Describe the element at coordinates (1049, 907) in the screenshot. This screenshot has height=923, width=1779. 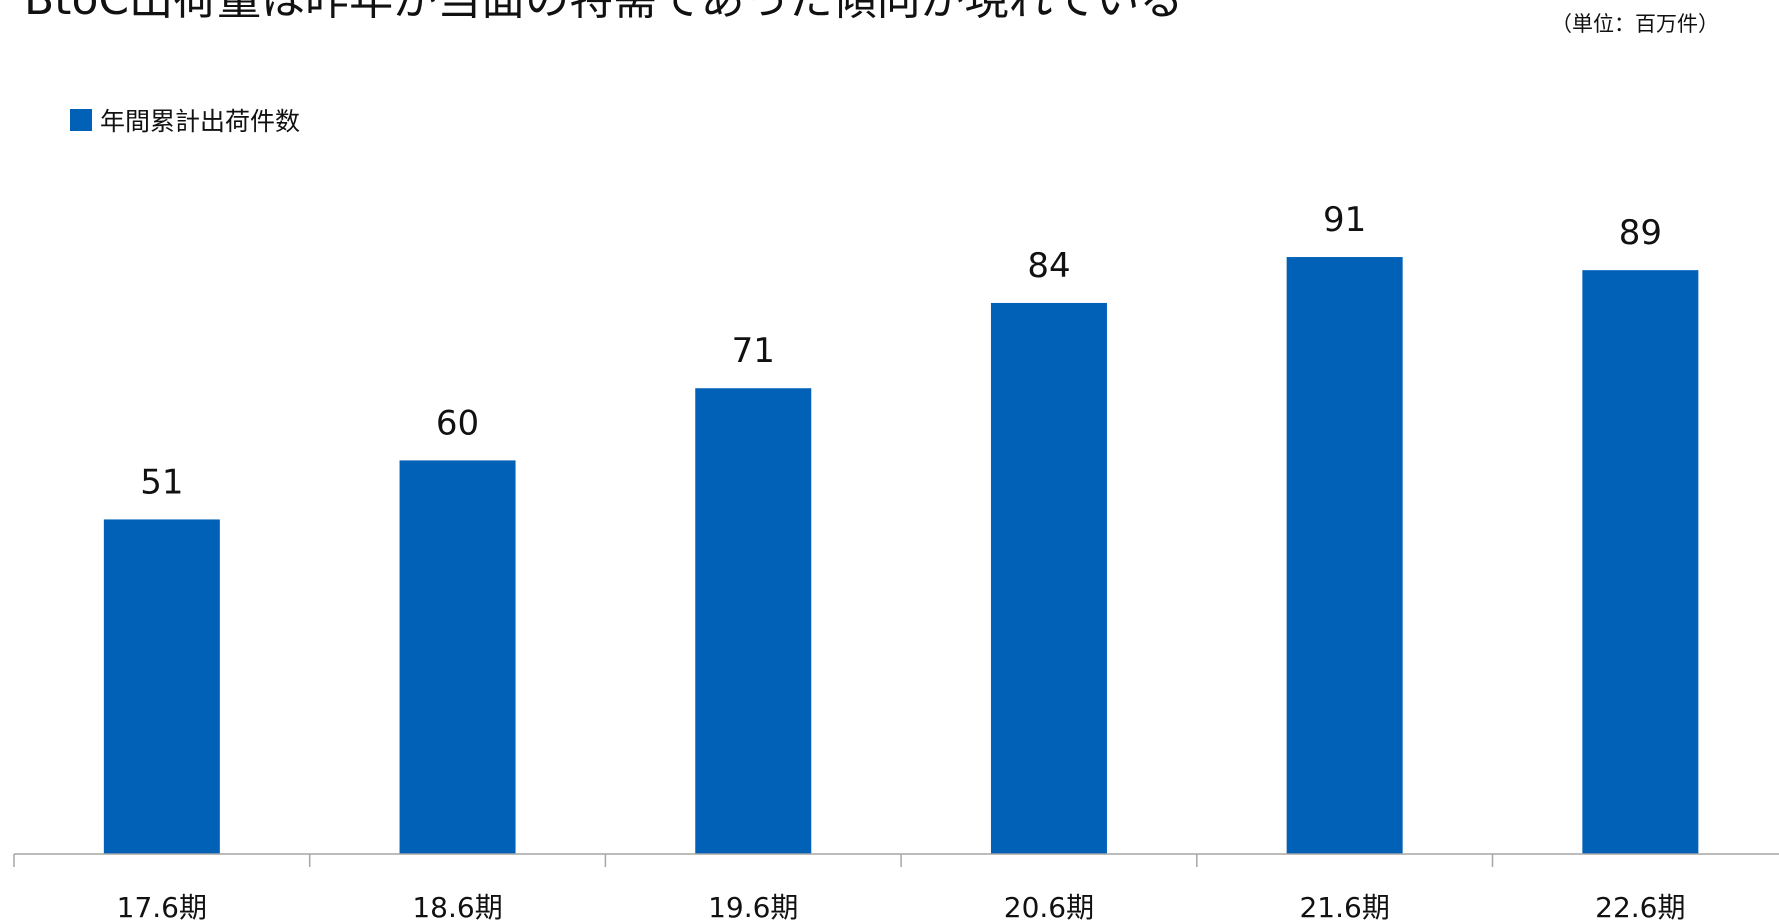
I see `x-tick-label-4: 20.6期` at that location.